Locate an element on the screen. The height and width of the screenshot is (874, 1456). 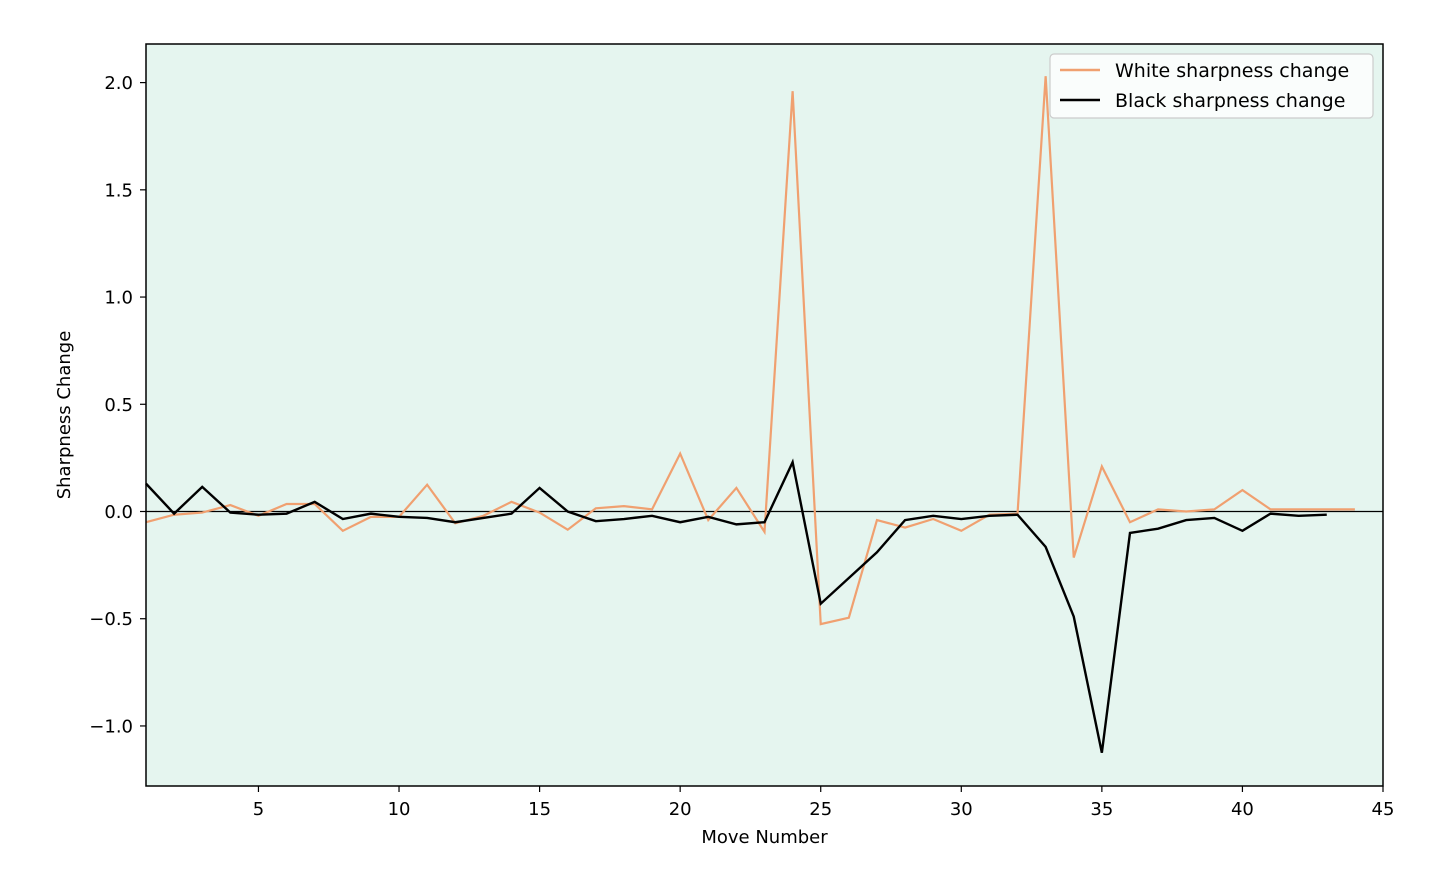
x-tick-label: 25 is located at coordinates (820, 809).